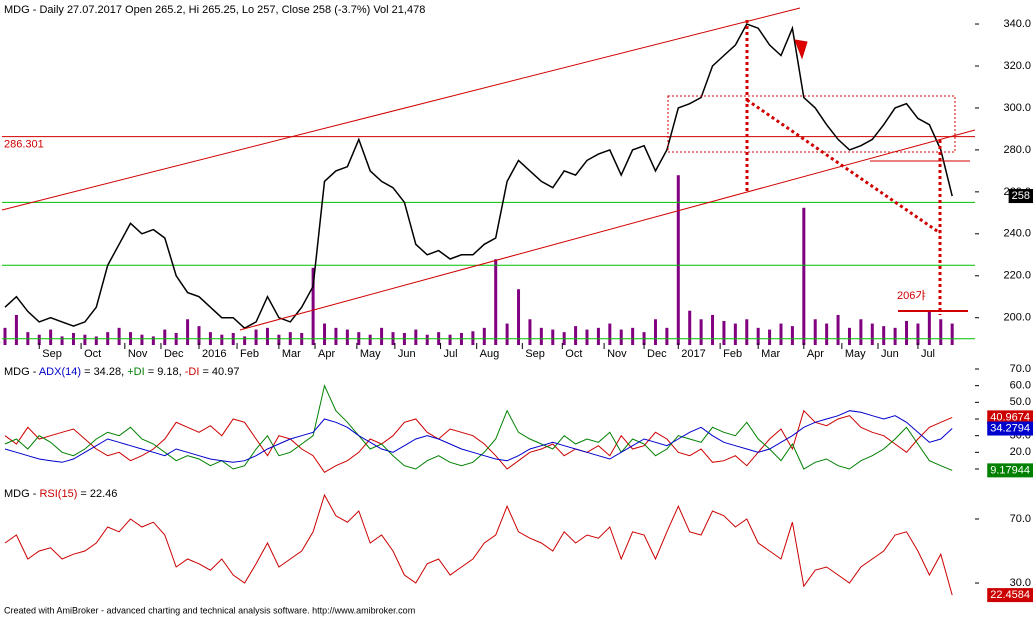 Image resolution: width=1034 pixels, height=618 pixels. I want to click on title-part: MDG -, so click(21, 494).